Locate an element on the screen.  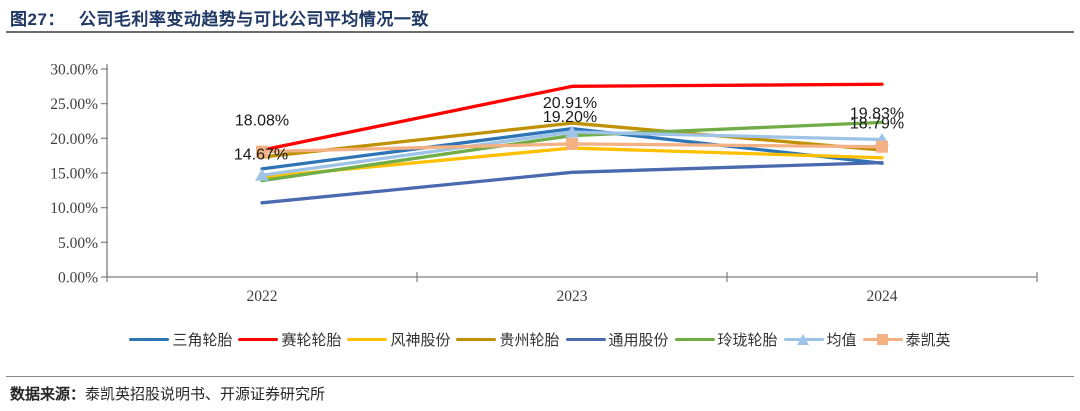
legend-item-3: 贵州轮胎 is located at coordinates (508, 339).